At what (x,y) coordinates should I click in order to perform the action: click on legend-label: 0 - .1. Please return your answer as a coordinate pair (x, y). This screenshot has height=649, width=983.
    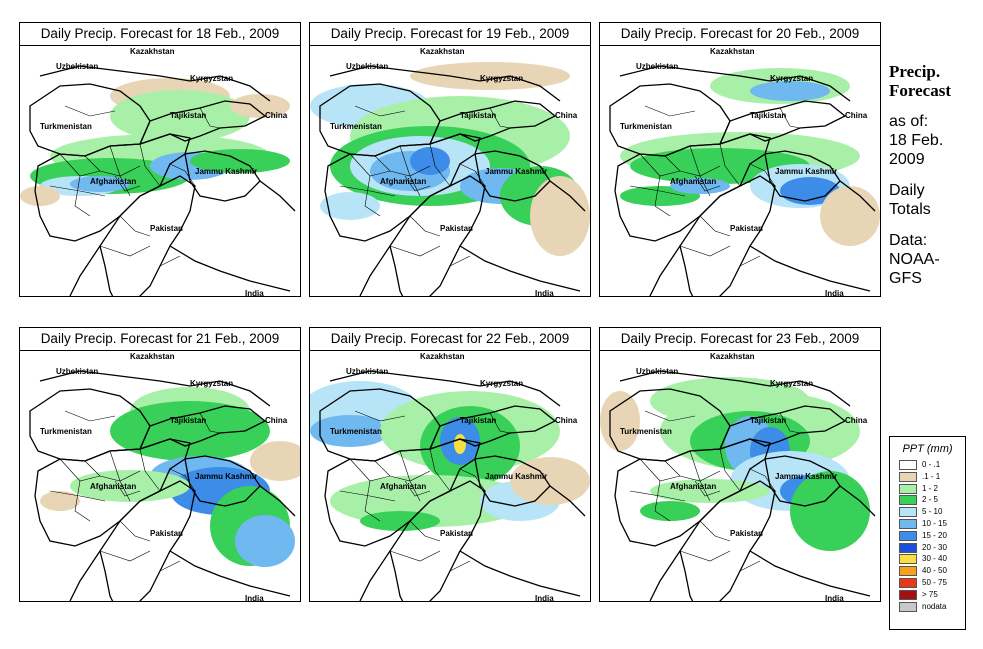
    Looking at the image, I should click on (931, 464).